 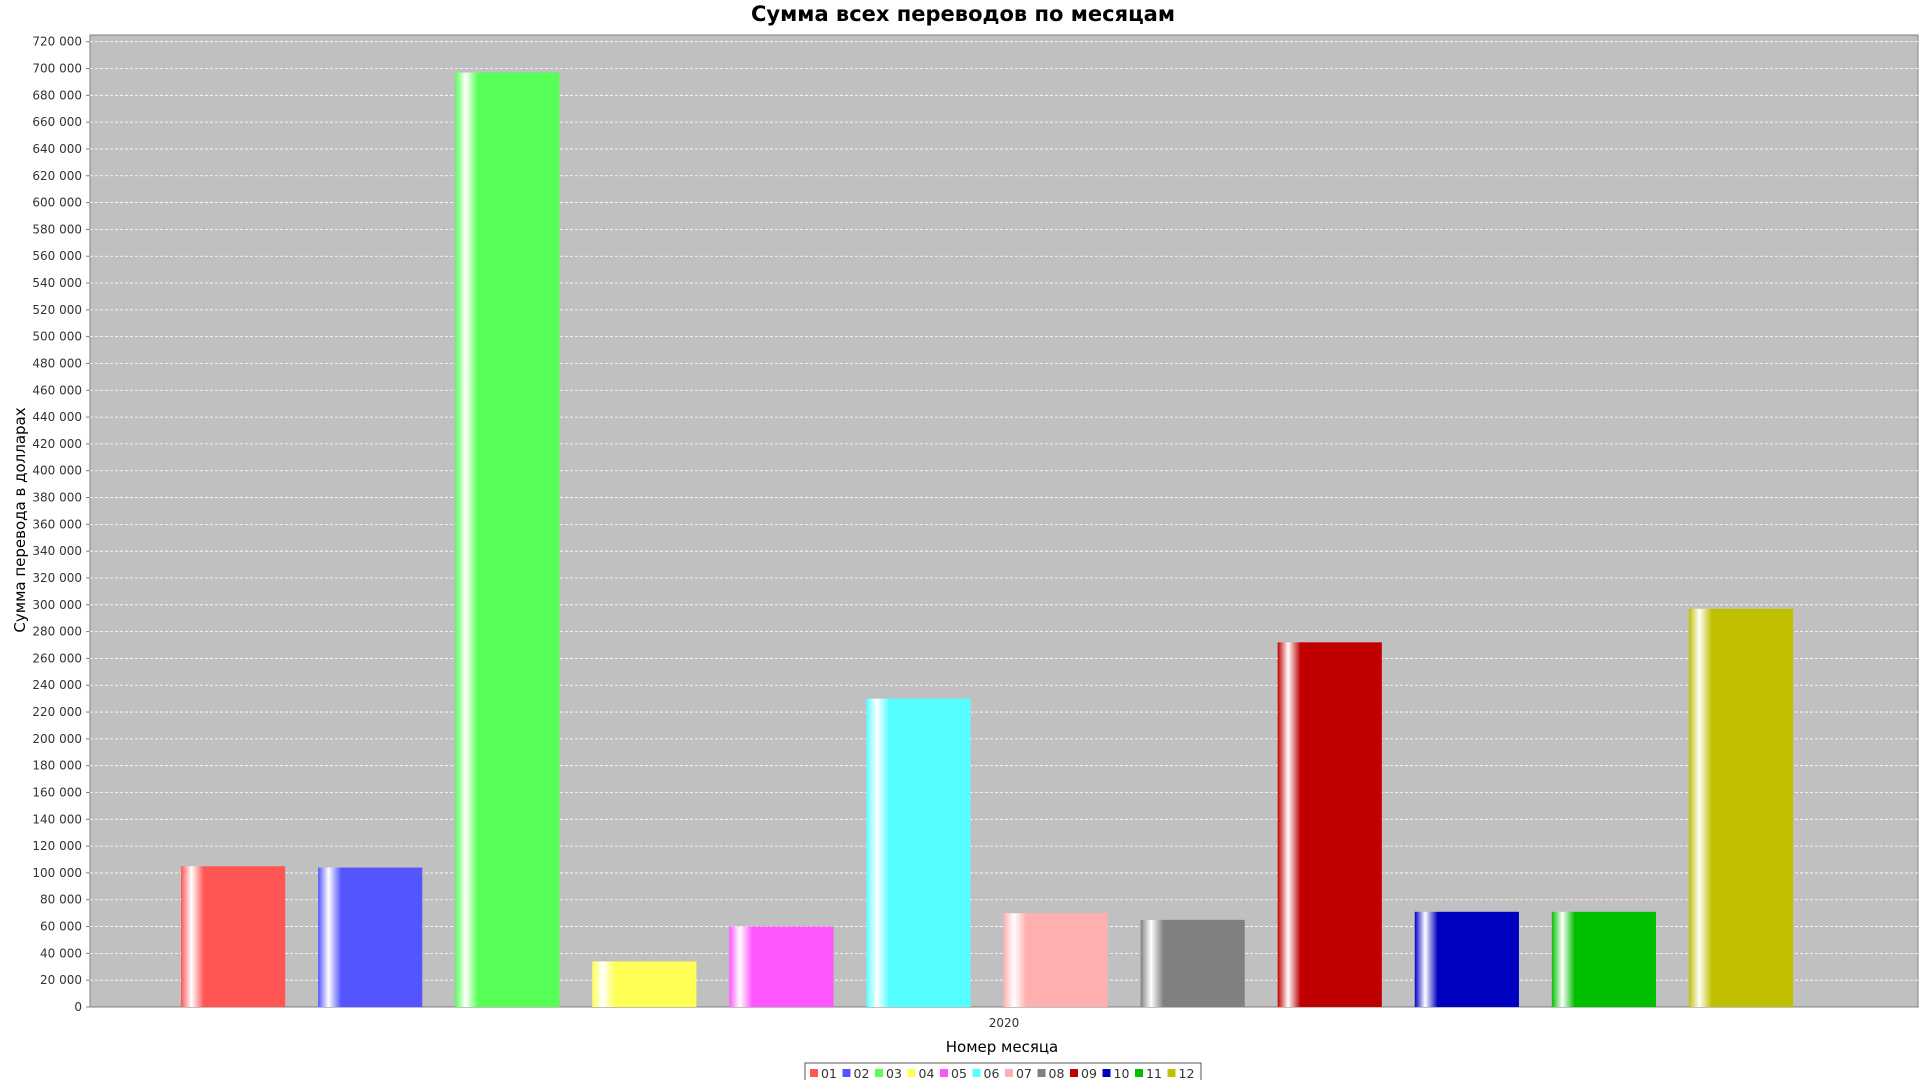 What do you see at coordinates (61, 953) in the screenshot?
I see `y-tick-label: 40 000` at bounding box center [61, 953].